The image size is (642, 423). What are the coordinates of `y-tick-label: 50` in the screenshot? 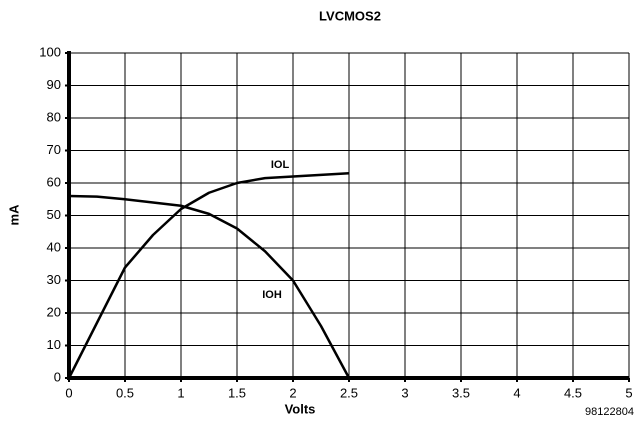 It's located at (54, 214).